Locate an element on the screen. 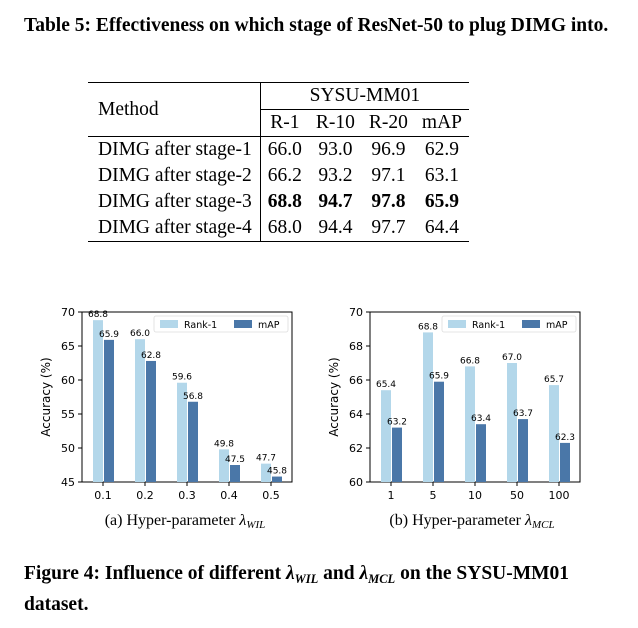 The image size is (638, 628). method-header: Method is located at coordinates (174, 109).